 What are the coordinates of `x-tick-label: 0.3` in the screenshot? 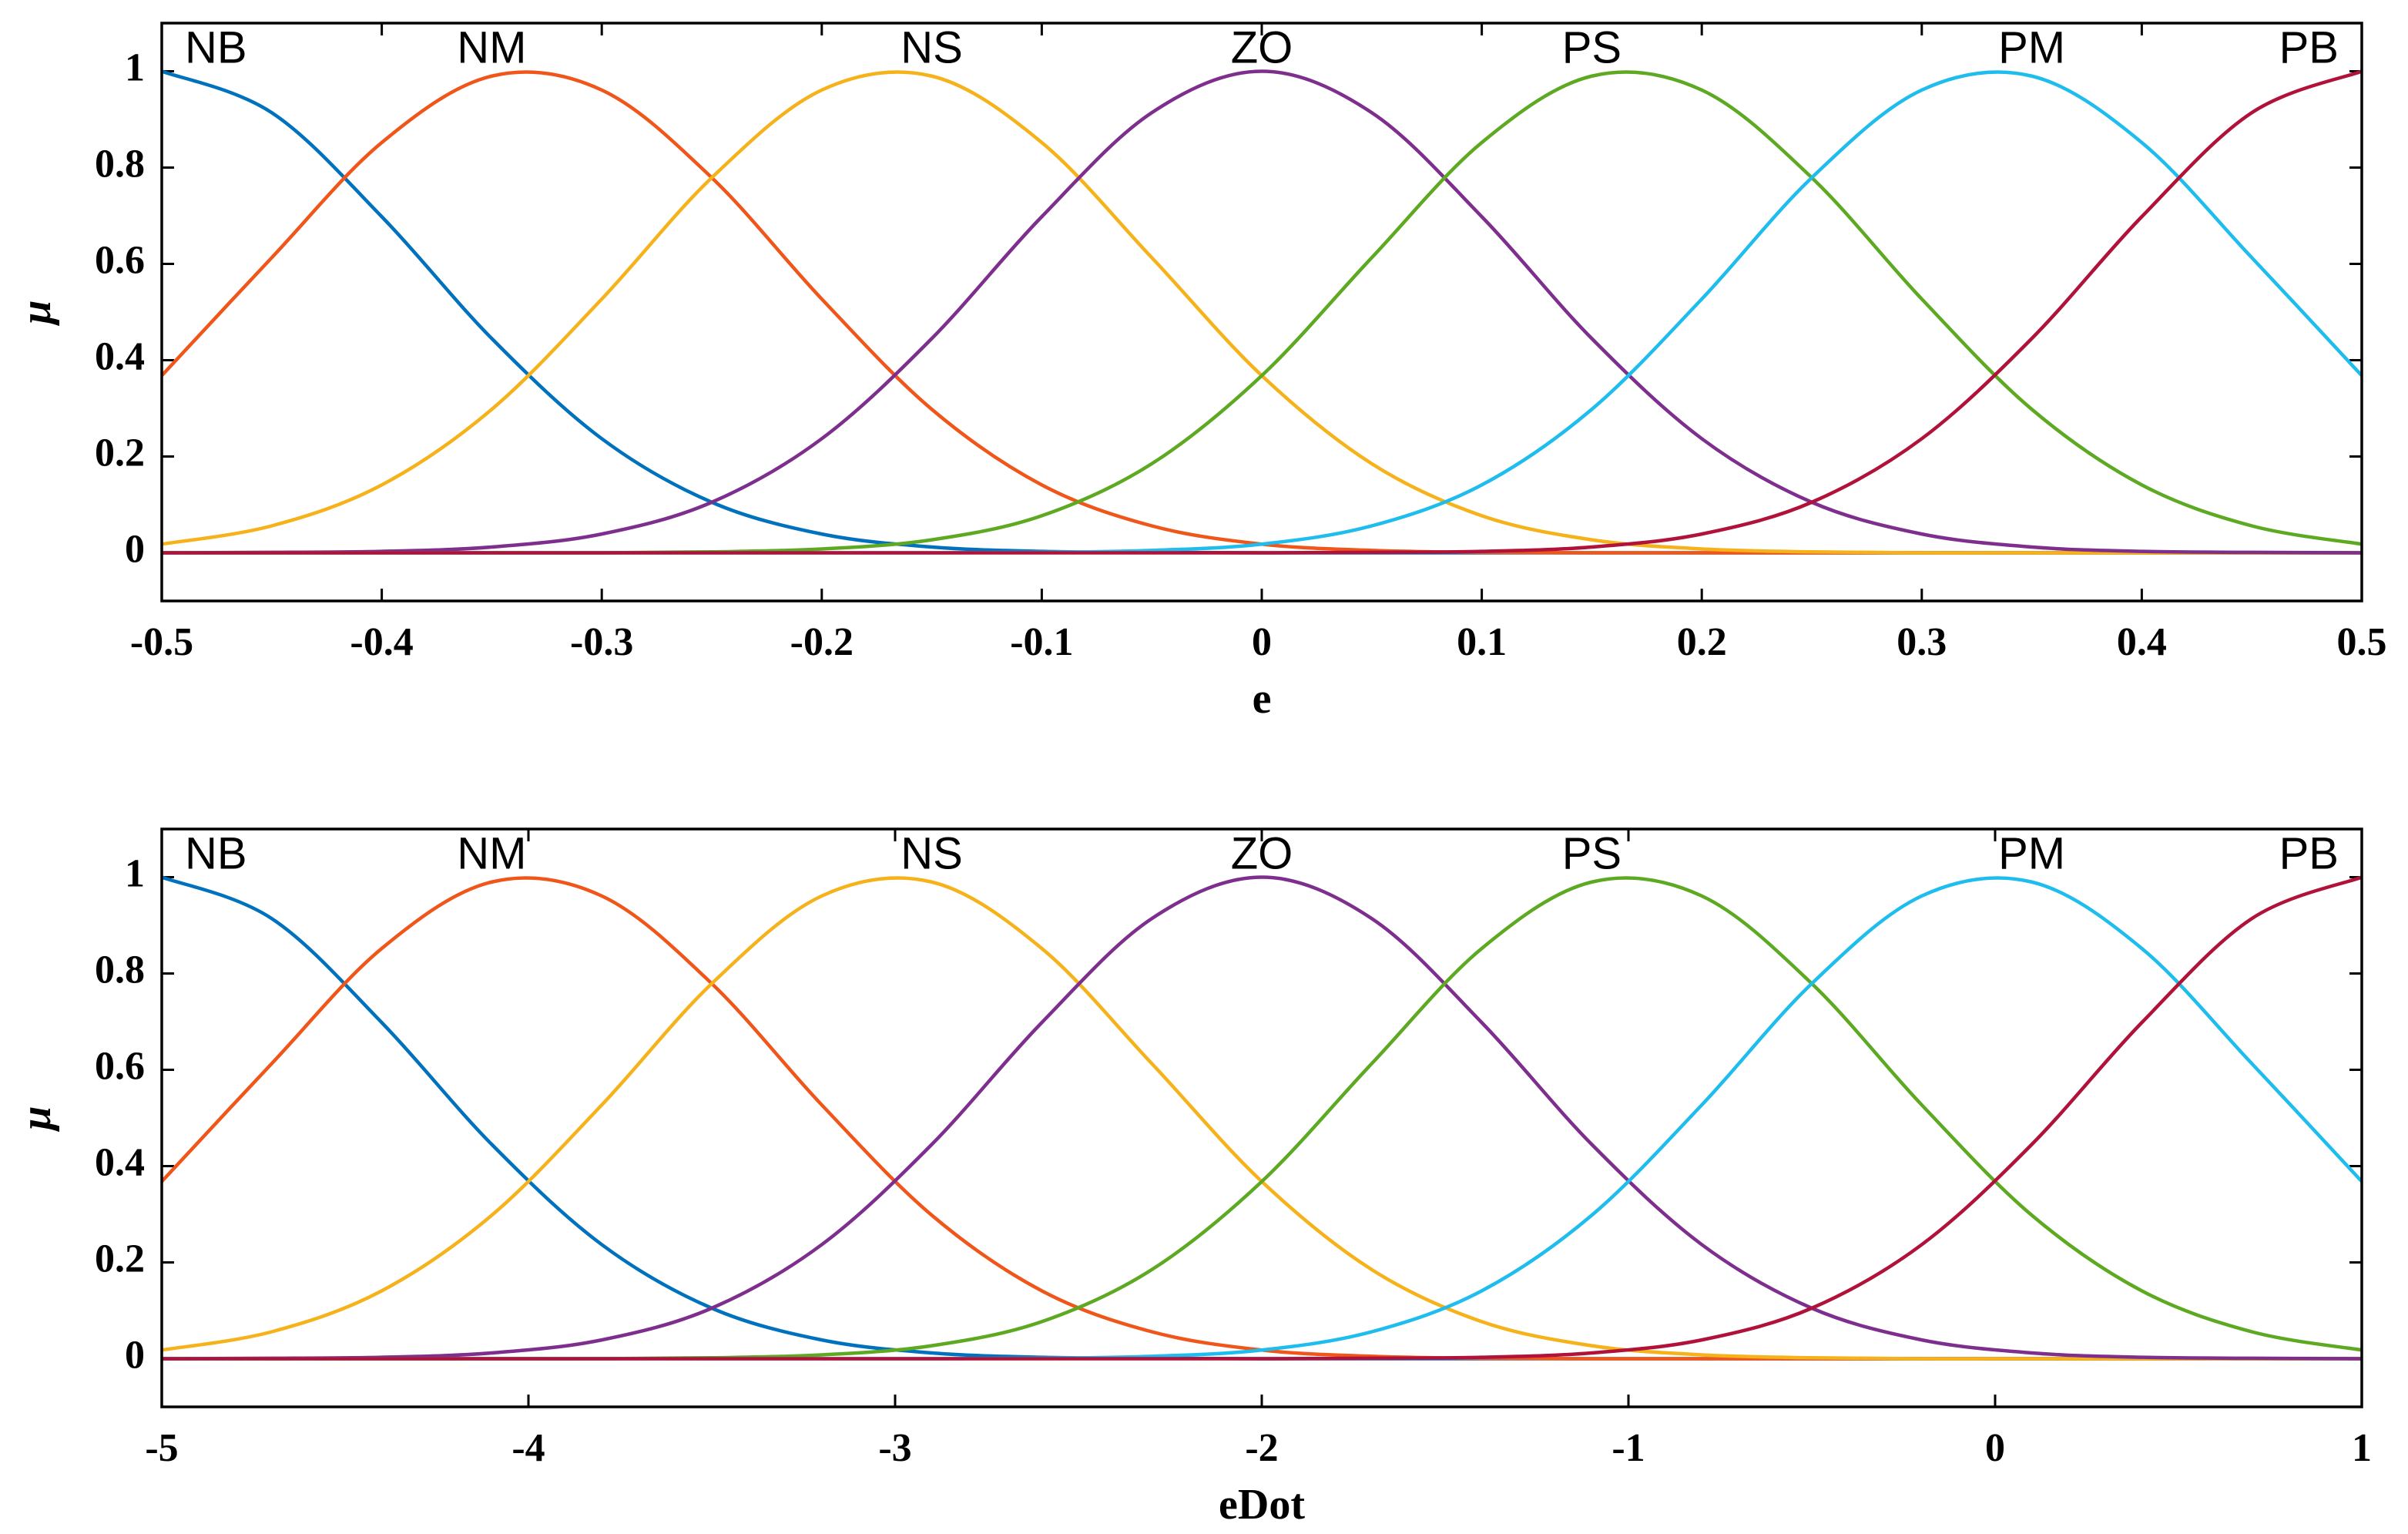 It's located at (1922, 642).